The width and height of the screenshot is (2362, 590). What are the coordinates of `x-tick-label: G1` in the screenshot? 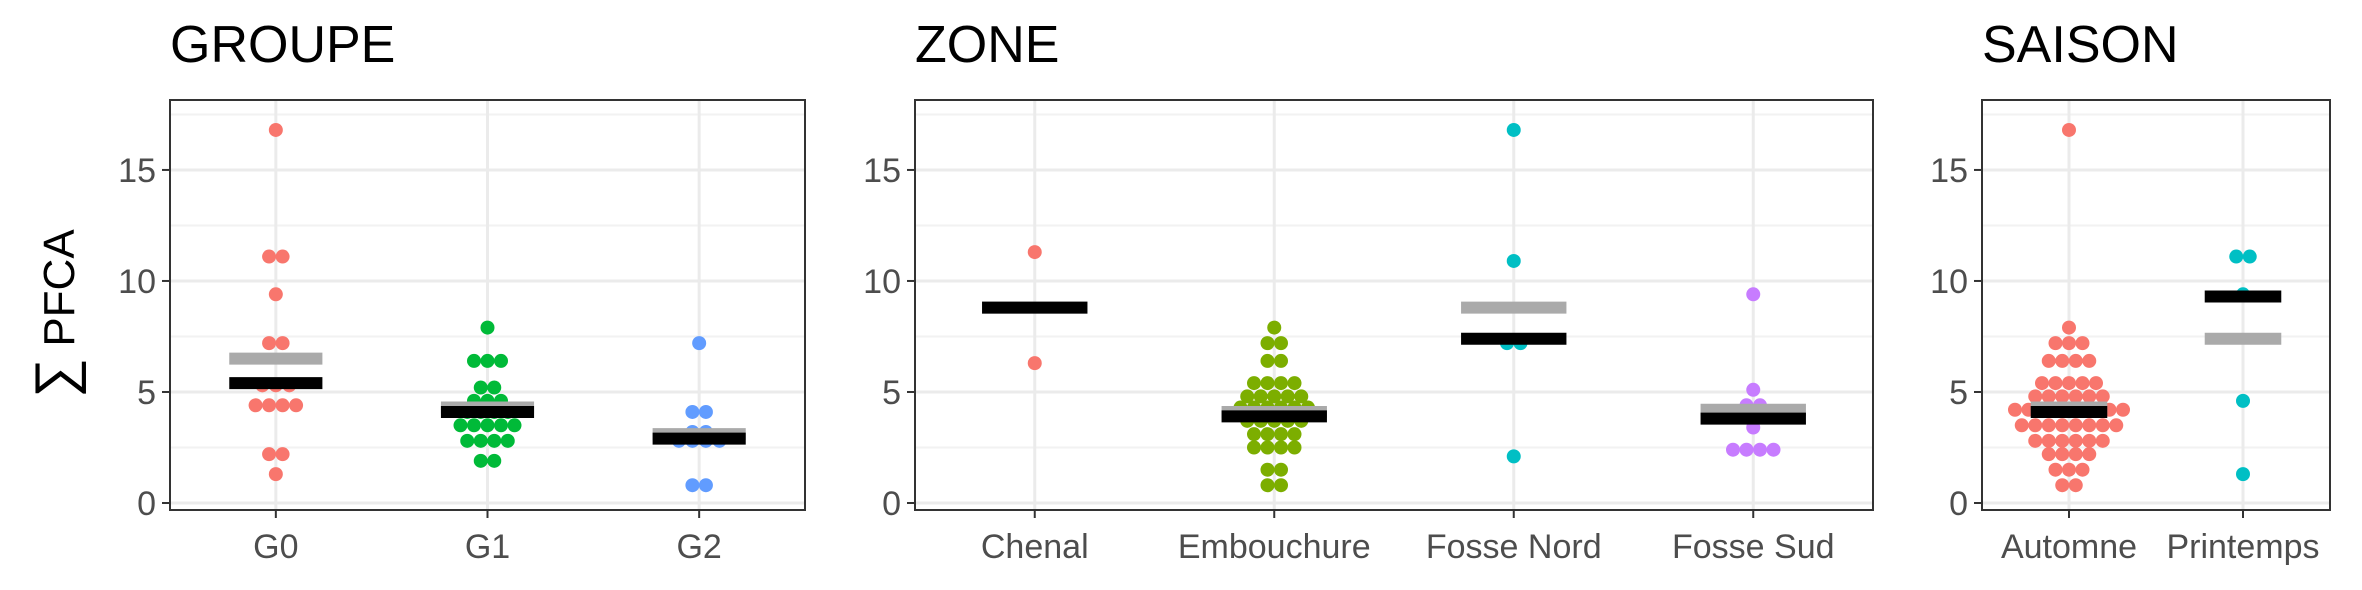 It's located at (487, 547).